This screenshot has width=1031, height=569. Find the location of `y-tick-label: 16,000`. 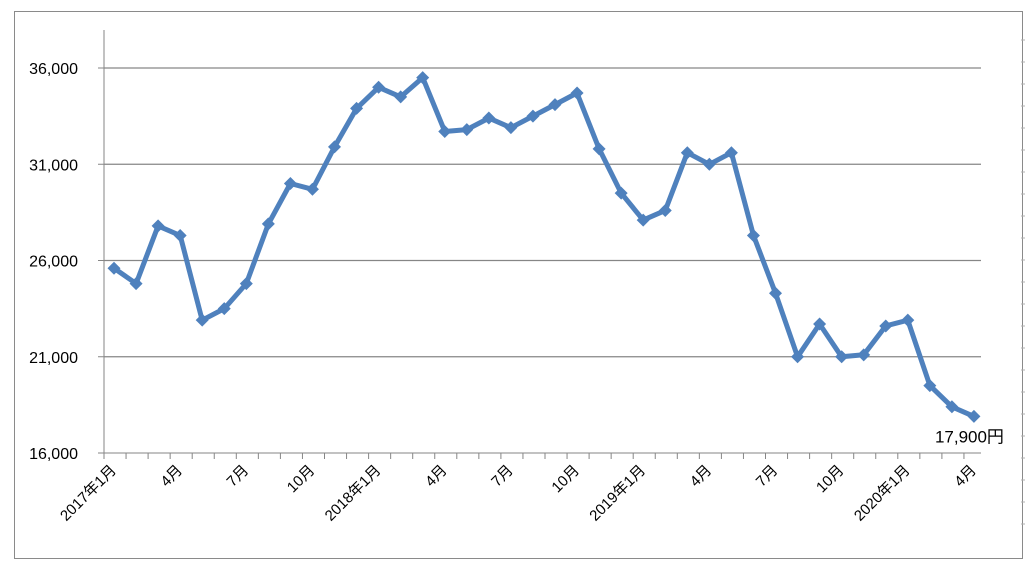

y-tick-label: 16,000 is located at coordinates (53, 454).